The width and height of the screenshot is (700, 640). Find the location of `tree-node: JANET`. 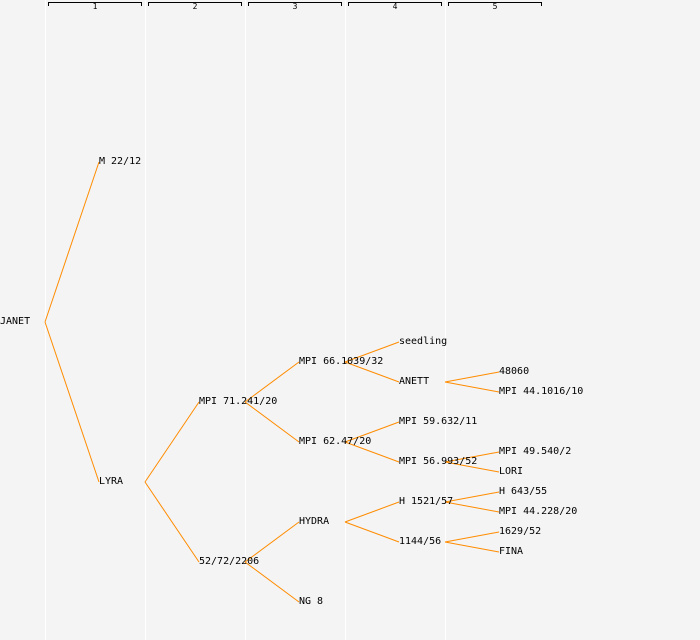

tree-node: JANET is located at coordinates (15, 321).